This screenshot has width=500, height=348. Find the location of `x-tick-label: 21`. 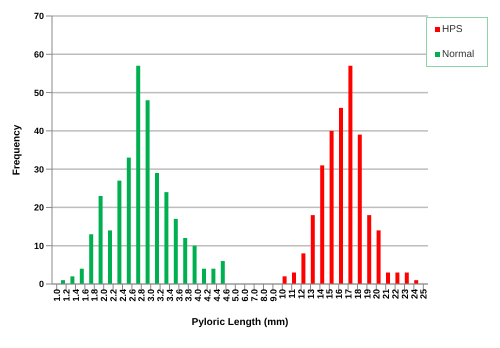

x-tick-label: 21 is located at coordinates (386, 294).